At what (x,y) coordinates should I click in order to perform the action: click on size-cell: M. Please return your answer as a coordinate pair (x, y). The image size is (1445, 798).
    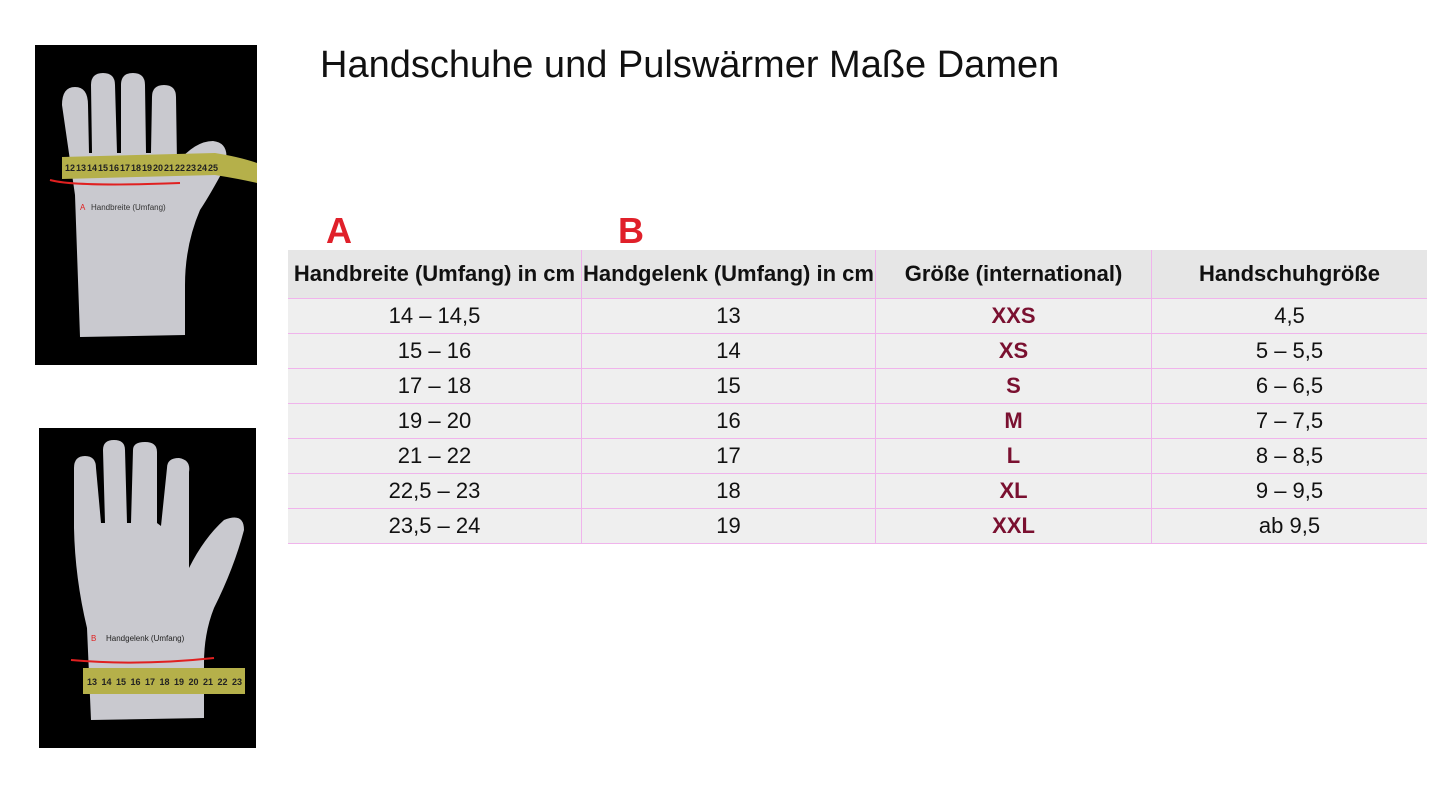
    Looking at the image, I should click on (1013, 421).